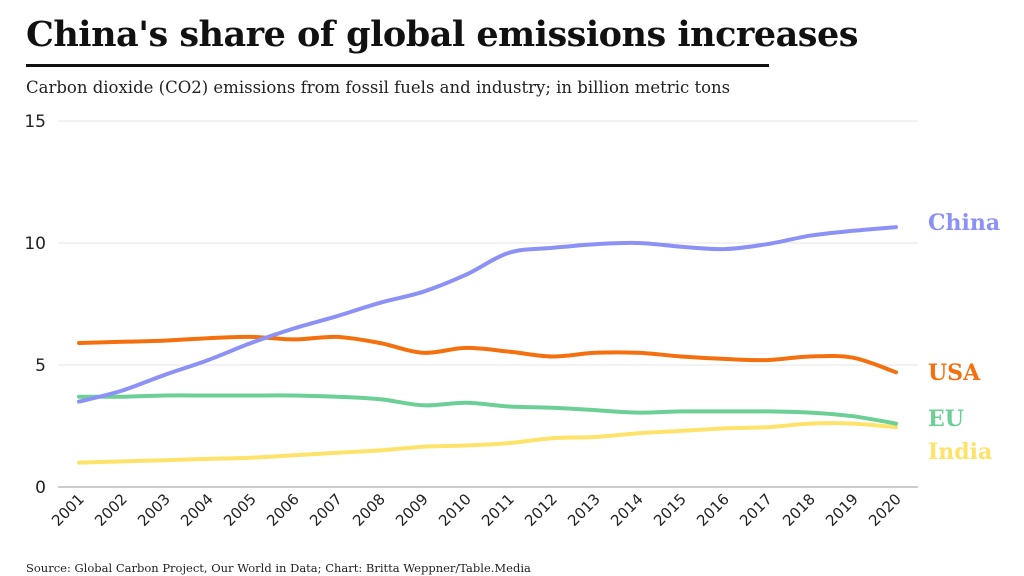 The width and height of the screenshot is (1024, 576). Describe the element at coordinates (40, 366) in the screenshot. I see `y-tick-label: 5` at that location.